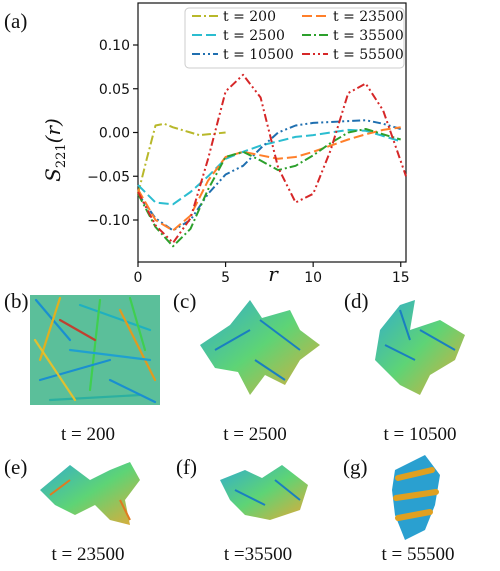 The image size is (500, 571). Describe the element at coordinates (356, 301) in the screenshot. I see `panel-label-d: (d)` at that location.